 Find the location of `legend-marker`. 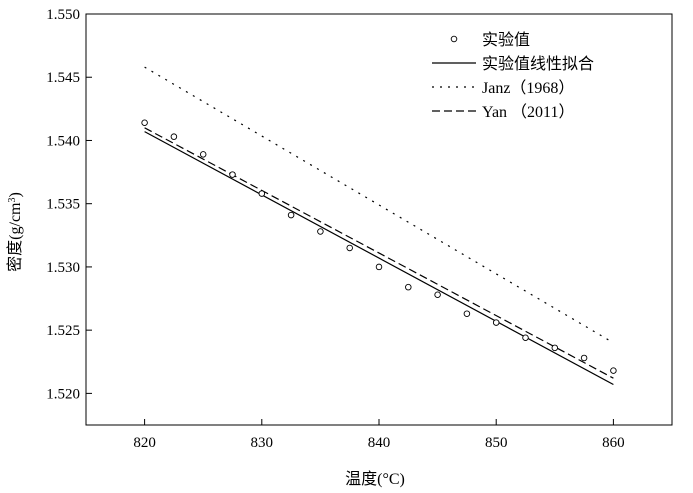

legend-marker is located at coordinates (454, 39).